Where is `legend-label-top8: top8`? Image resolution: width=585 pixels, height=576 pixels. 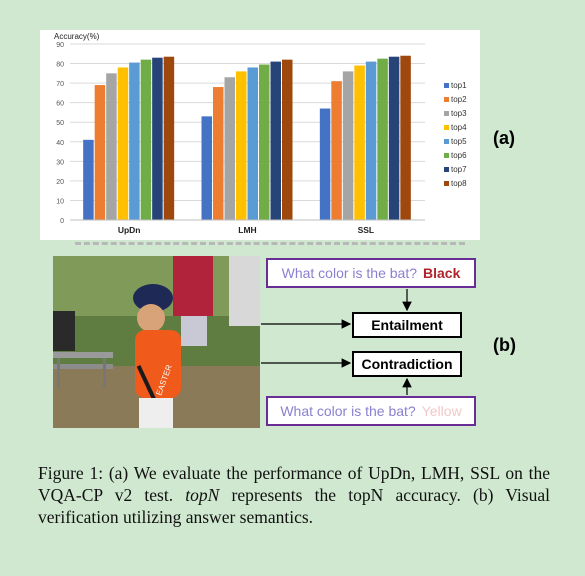
legend-label-top8: top8 is located at coordinates (459, 183).